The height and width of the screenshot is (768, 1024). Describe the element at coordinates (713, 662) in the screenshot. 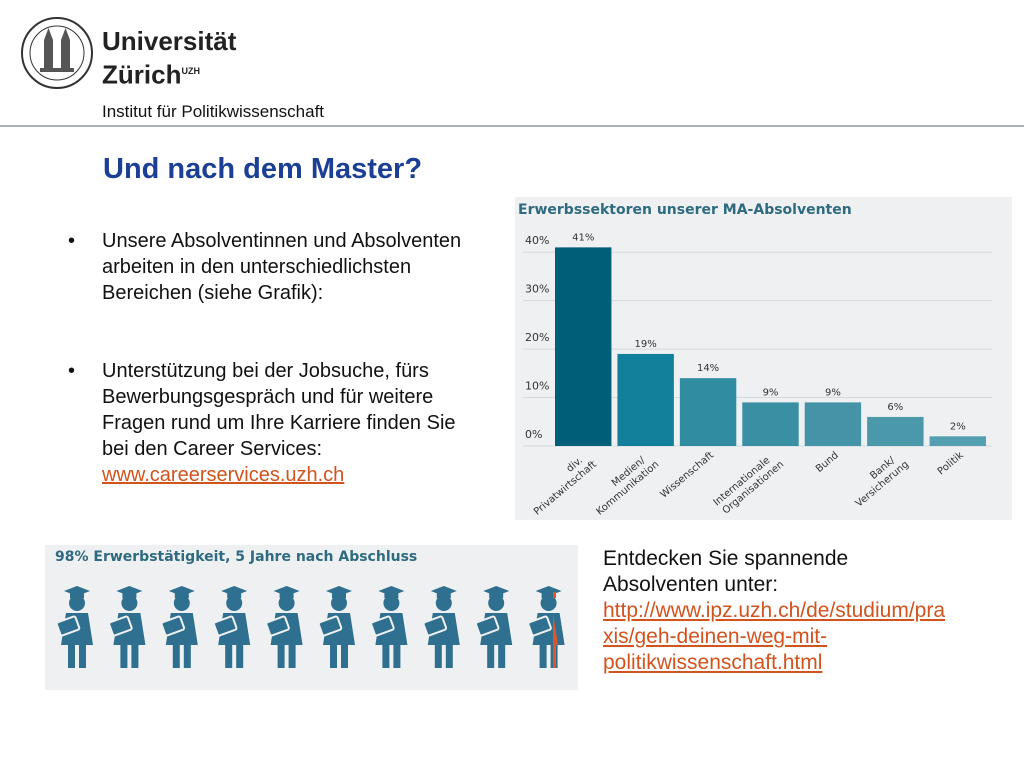

I see `link: politikwissenschaft.html` at that location.